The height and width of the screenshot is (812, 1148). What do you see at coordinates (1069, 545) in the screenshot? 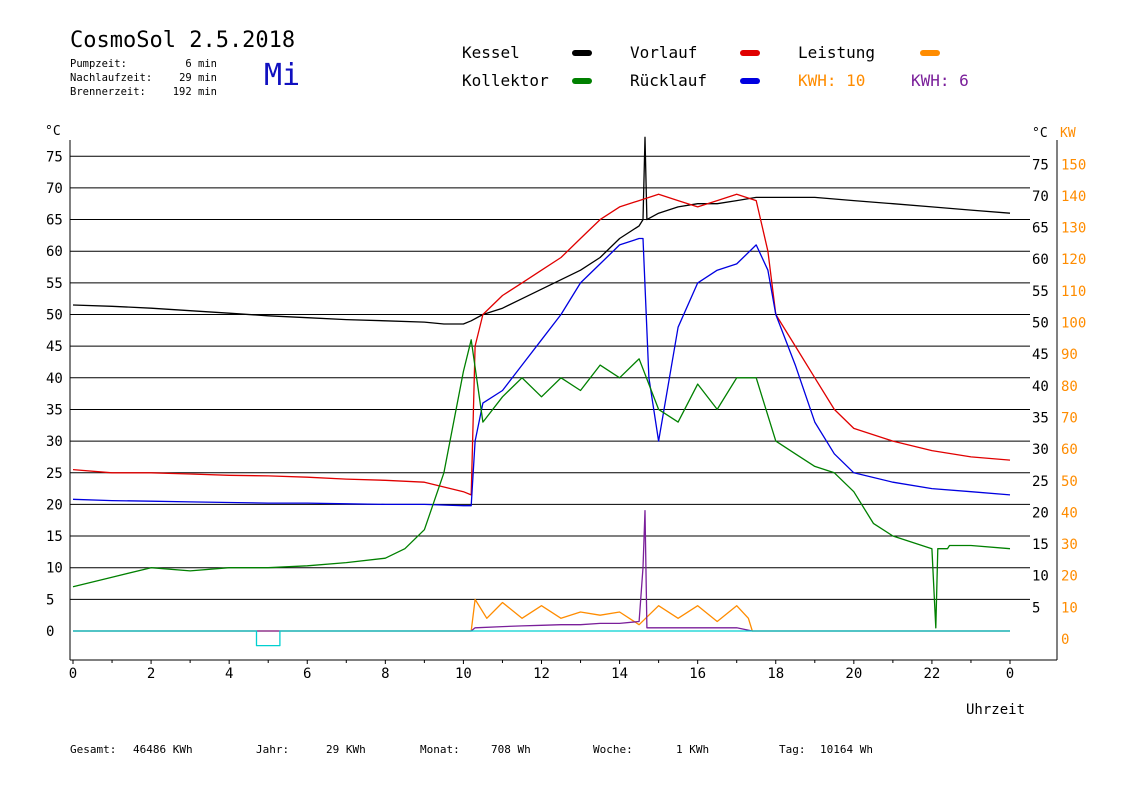
I see `y-tick-label-right-kw: 30` at bounding box center [1069, 545].